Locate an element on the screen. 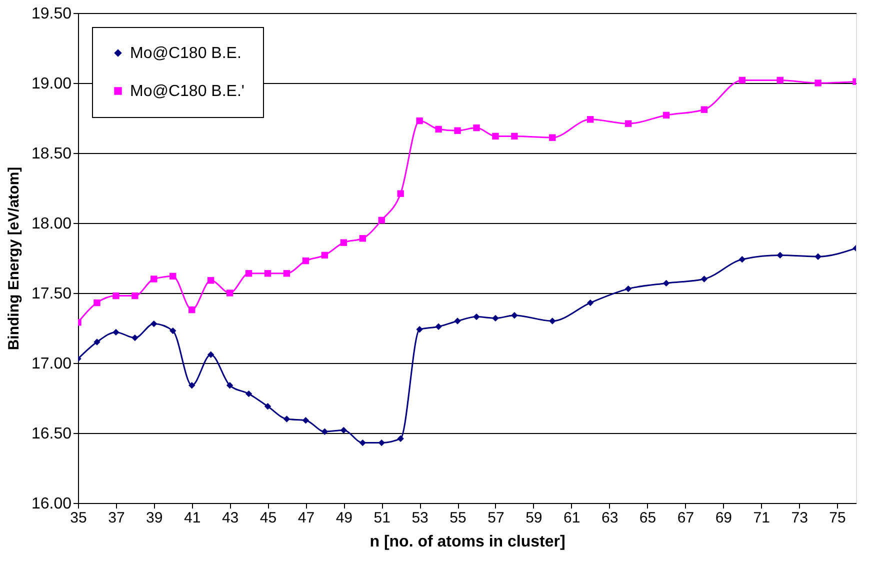  x-axis-title: n [no. of atoms in cluster] is located at coordinates (468, 542).